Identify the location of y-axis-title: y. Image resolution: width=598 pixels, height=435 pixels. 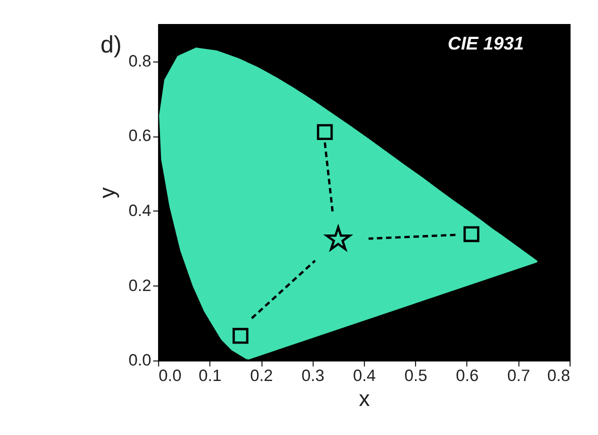
(107, 192).